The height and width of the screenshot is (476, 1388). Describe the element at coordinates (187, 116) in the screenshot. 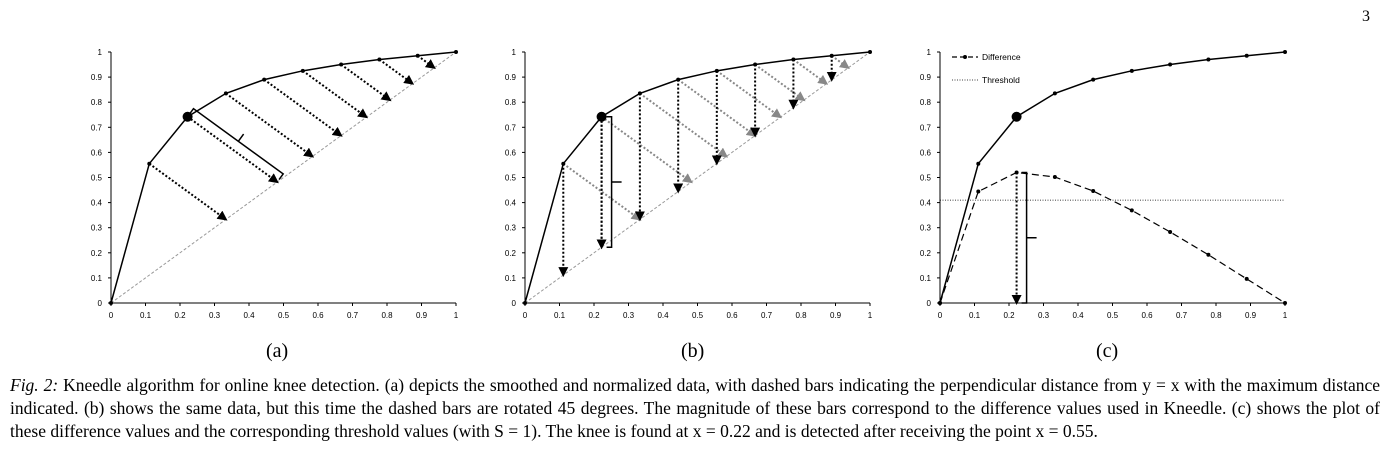

I see `knee-point` at that location.